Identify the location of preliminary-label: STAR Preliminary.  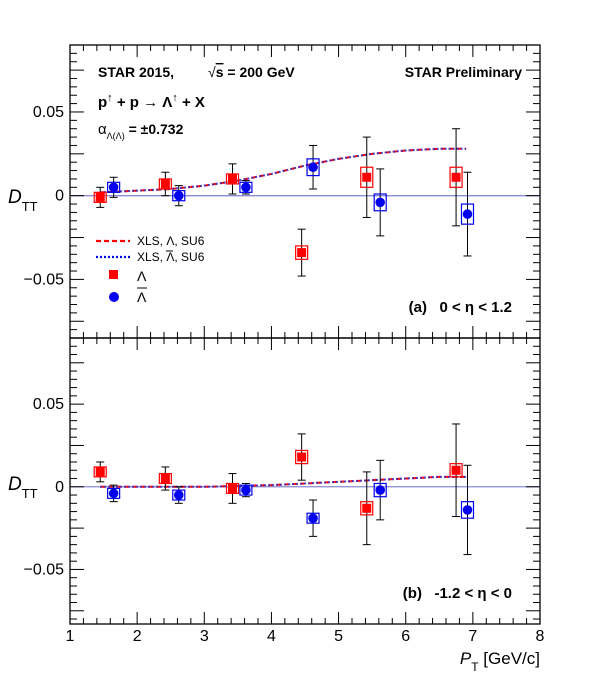
(463, 72).